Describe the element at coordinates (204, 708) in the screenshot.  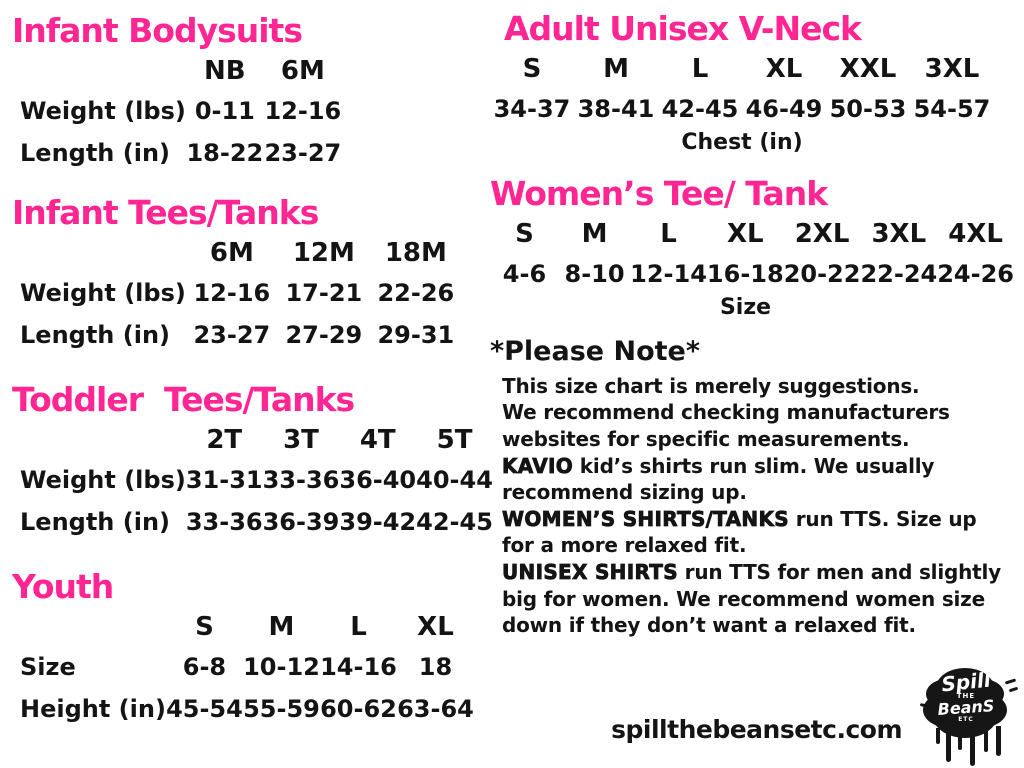
I see `cell-value: 45-54` at that location.